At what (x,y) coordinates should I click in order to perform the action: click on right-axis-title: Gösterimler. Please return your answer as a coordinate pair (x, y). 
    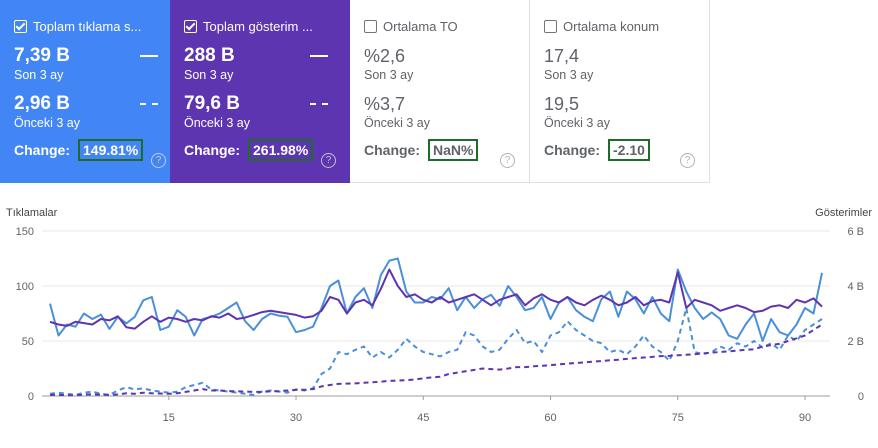
    Looking at the image, I should click on (843, 213).